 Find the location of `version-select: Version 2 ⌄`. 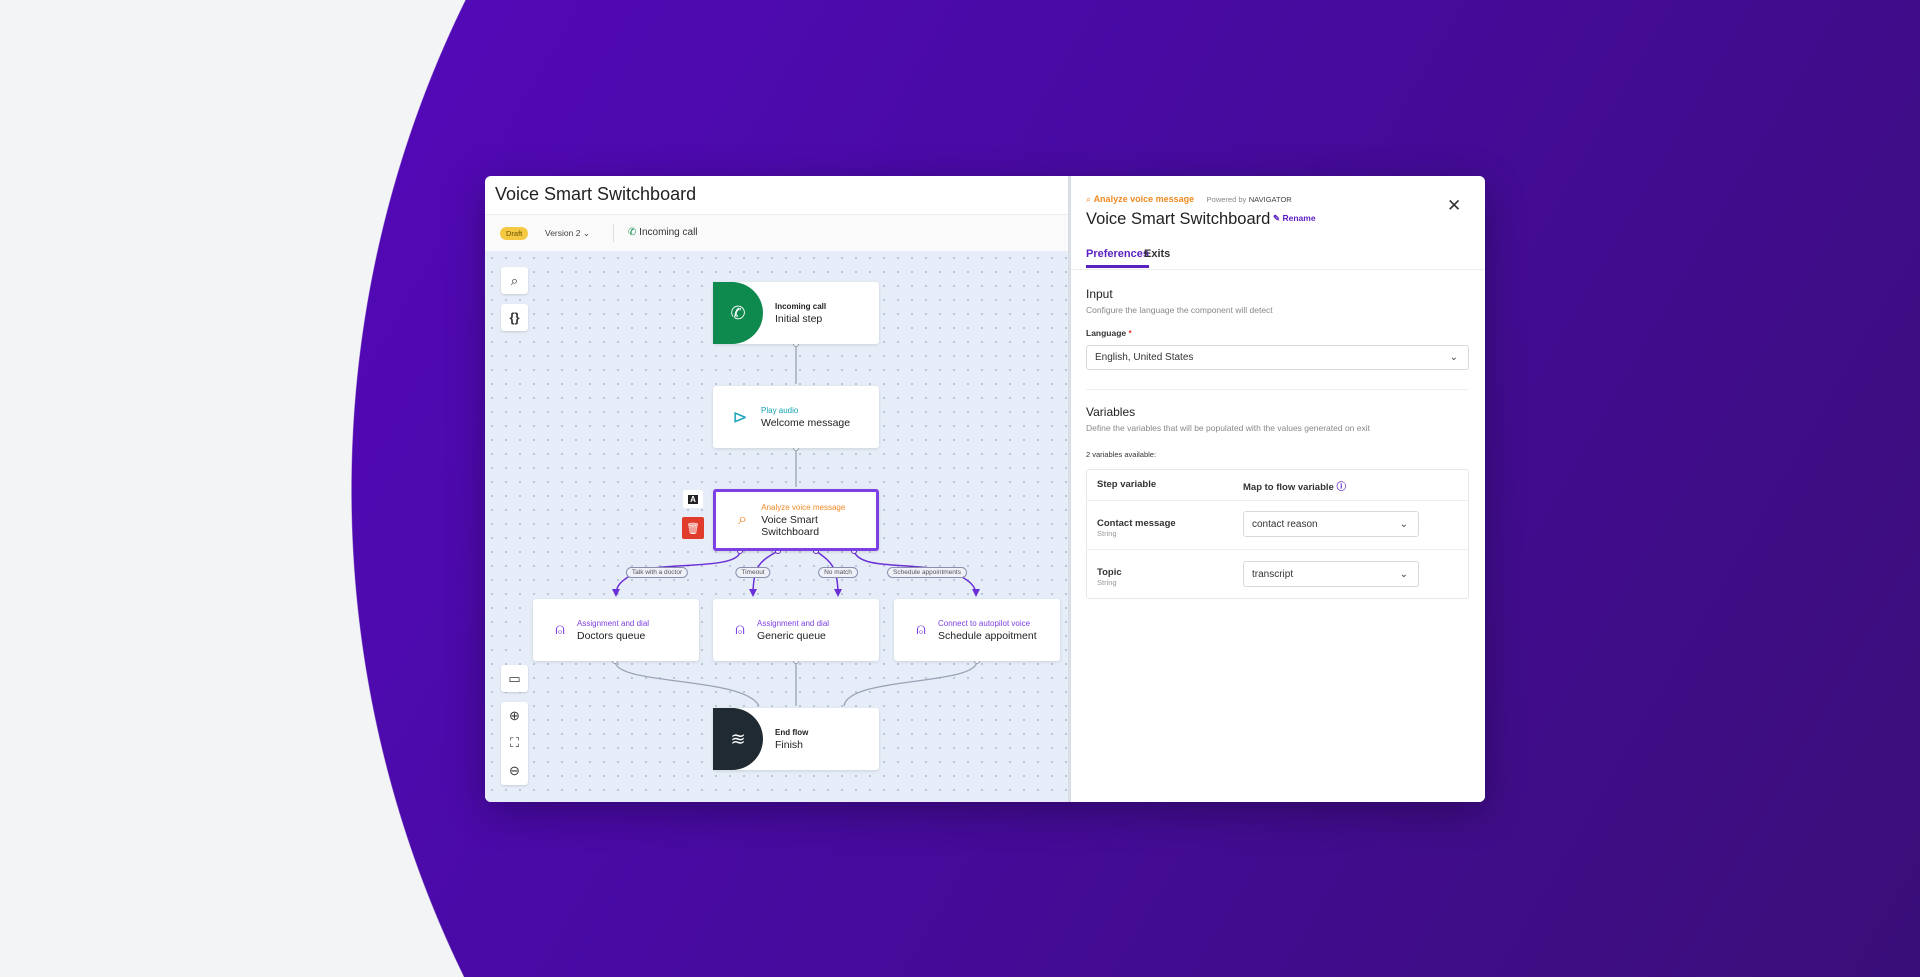

version-select: Version 2 ⌄ is located at coordinates (567, 233).